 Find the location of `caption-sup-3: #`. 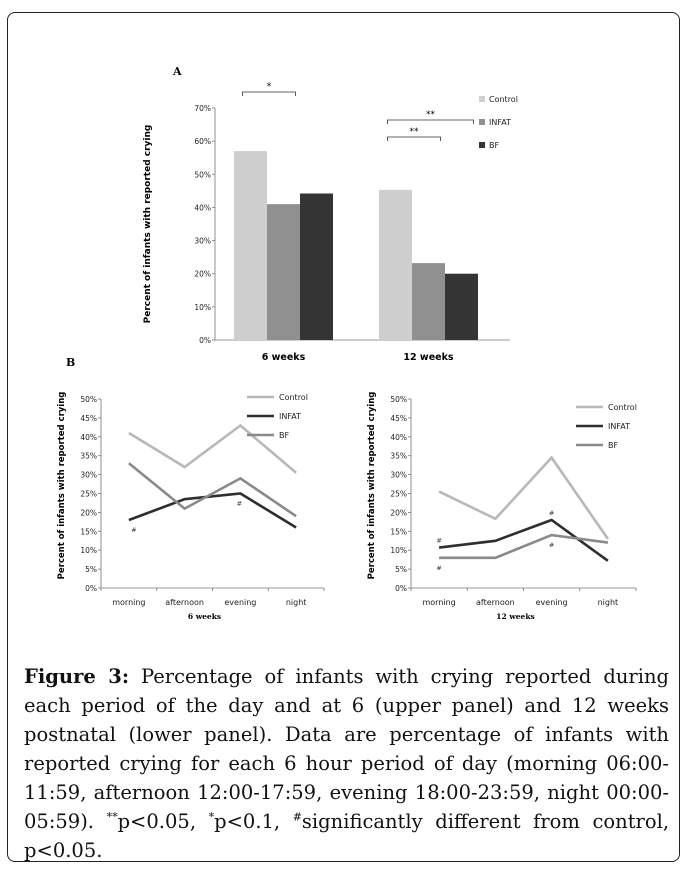

caption-sup-3: # is located at coordinates (297, 817).